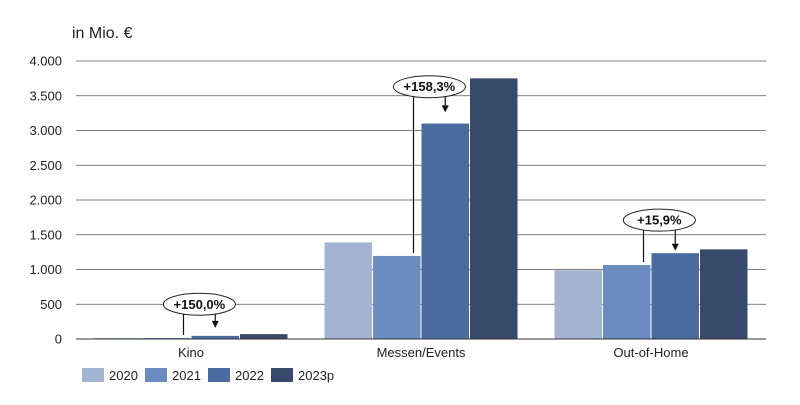  What do you see at coordinates (58, 339) in the screenshot?
I see `y-tick-label: 0` at bounding box center [58, 339].